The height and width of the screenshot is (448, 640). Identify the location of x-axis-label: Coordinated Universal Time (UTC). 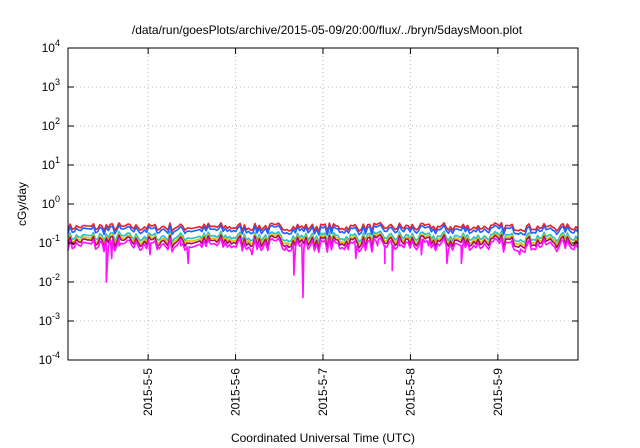
(323, 438).